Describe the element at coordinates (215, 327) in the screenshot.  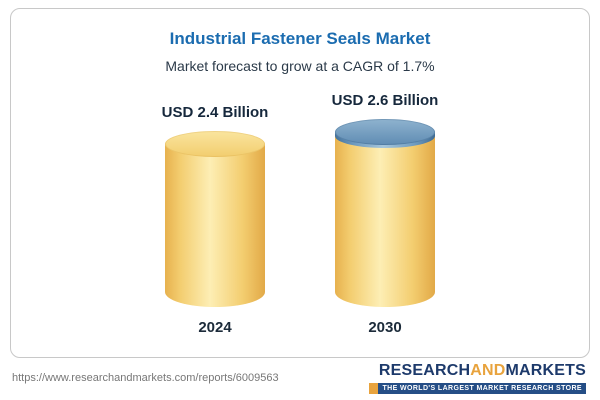
I see `year-label-2024: 2024` at that location.